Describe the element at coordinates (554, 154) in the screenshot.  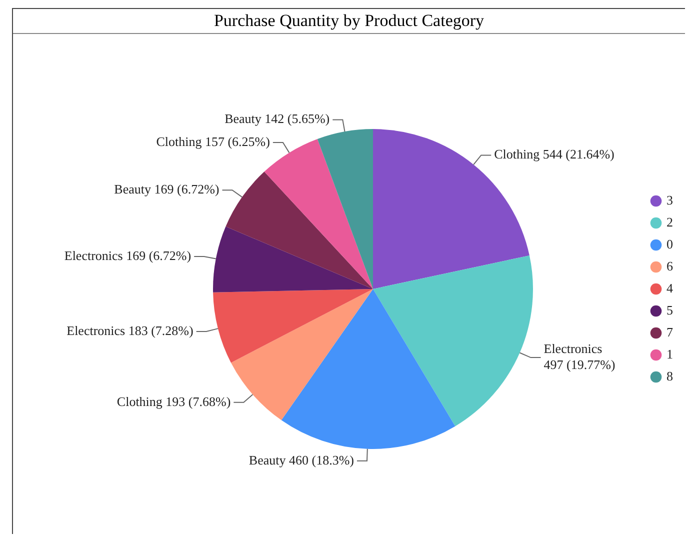
I see `data-label: Clothing 544 (21.64%)` at that location.